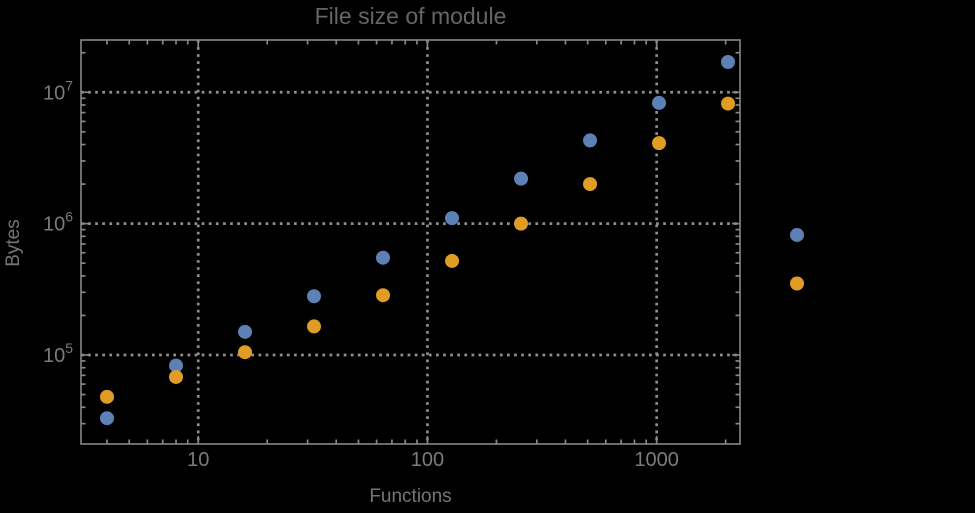 Image resolution: width=975 pixels, height=513 pixels. I want to click on y-tick-label: 10⁶, so click(58, 222).